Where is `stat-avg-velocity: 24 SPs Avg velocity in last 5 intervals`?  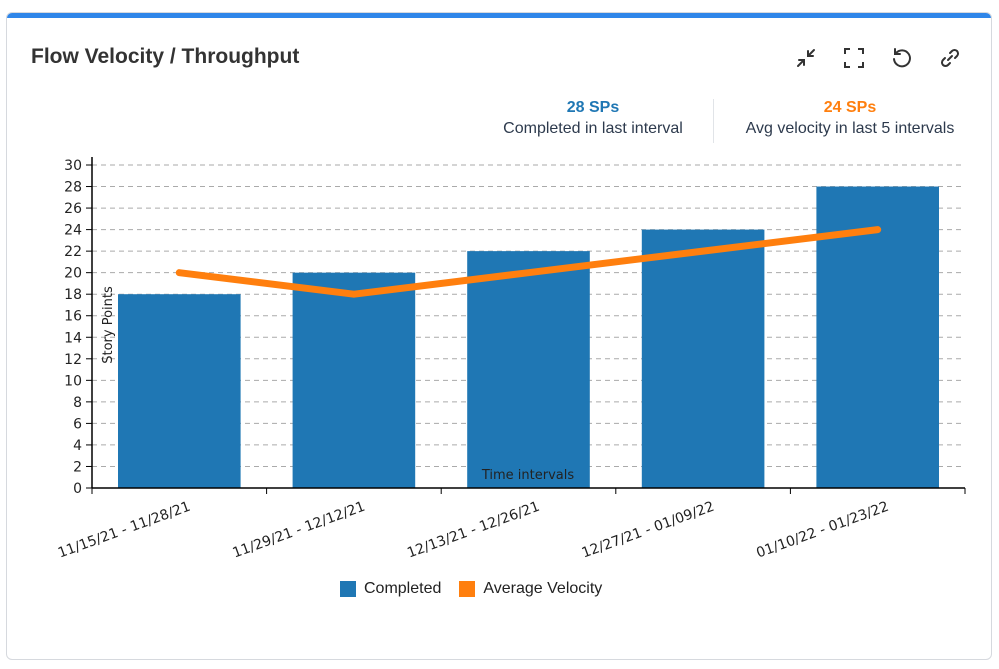 stat-avg-velocity: 24 SPs Avg velocity in last 5 intervals is located at coordinates (850, 118).